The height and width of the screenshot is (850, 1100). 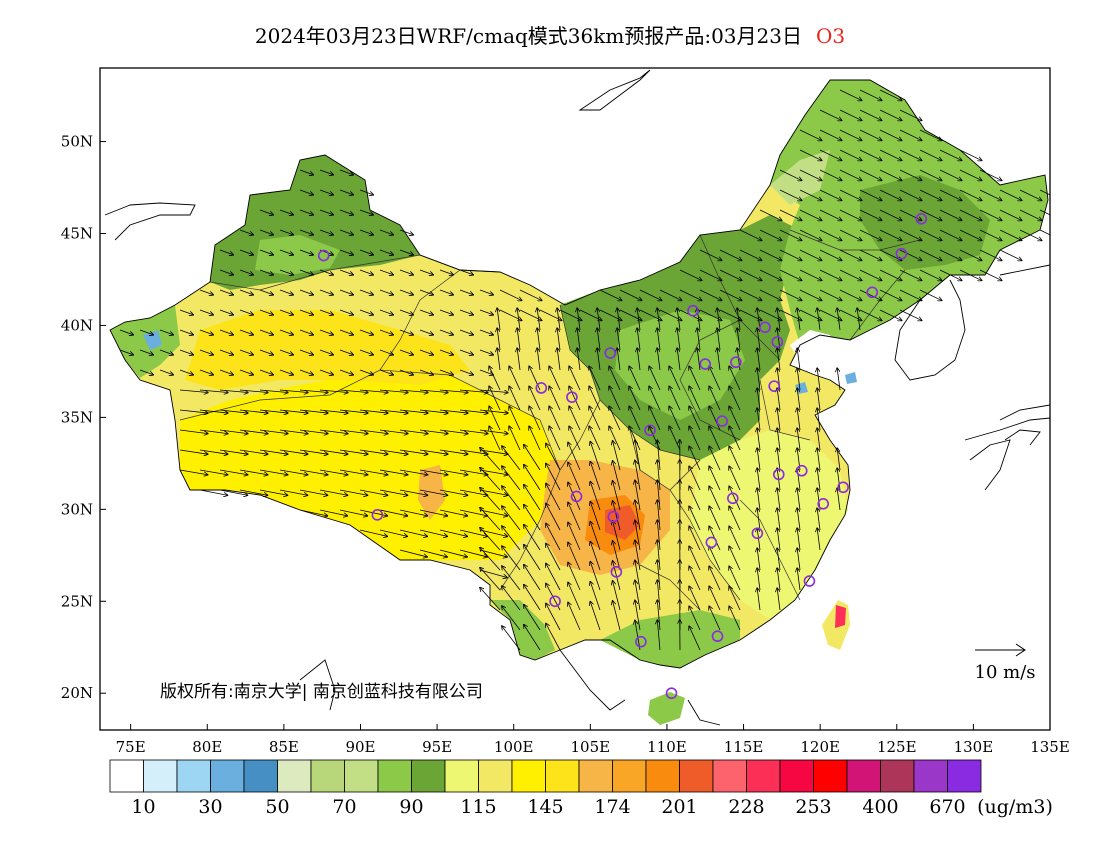 I want to click on yellow-plateau-region, so click(x=370, y=465).